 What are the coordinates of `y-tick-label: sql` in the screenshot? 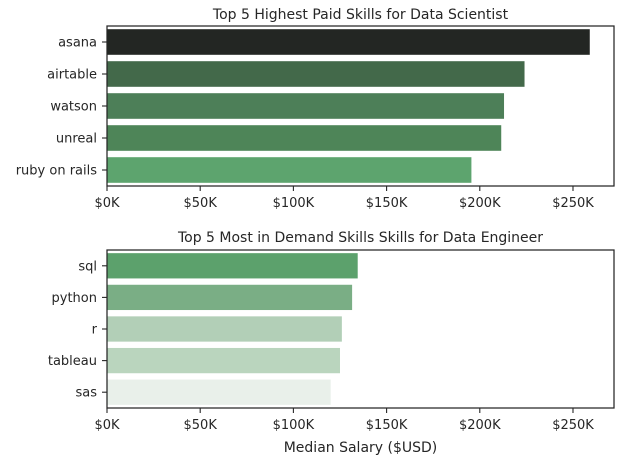 It's located at (87, 266).